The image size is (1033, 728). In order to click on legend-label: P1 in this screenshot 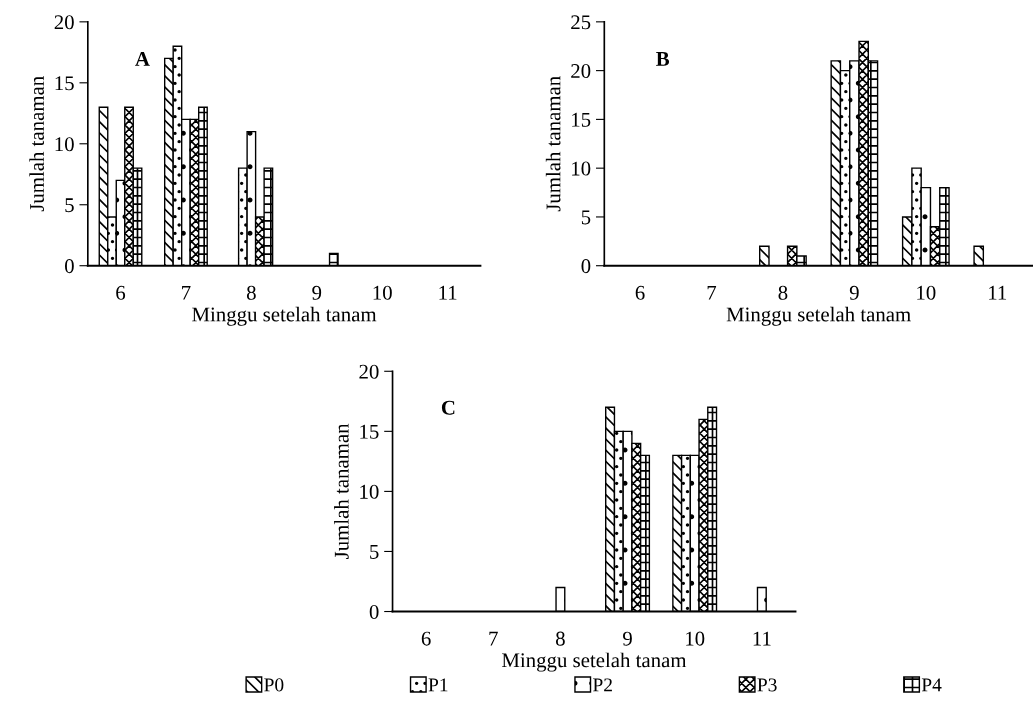, I will do `click(438, 685)`.